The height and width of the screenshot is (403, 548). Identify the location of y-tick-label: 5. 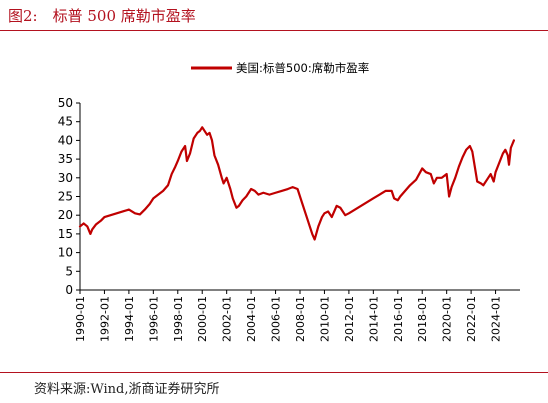
(69, 271).